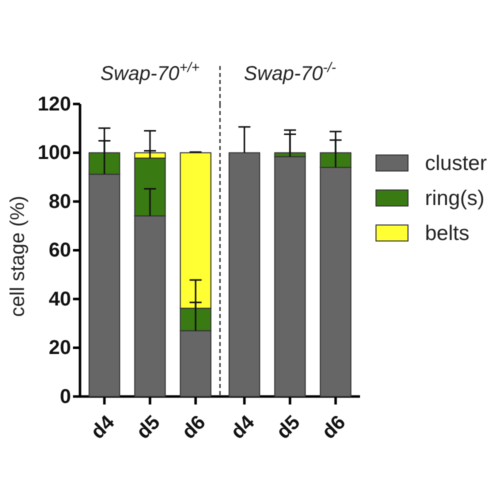  Describe the element at coordinates (65, 397) in the screenshot. I see `y-tick-label: 0` at that location.